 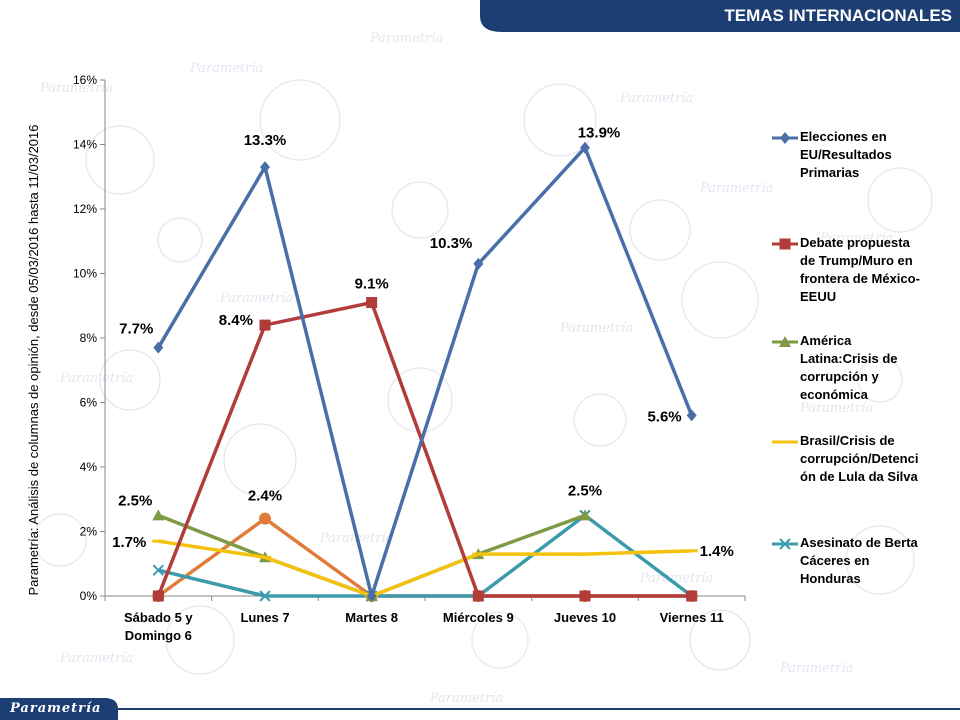 I want to click on footer-line, so click(x=539, y=709).